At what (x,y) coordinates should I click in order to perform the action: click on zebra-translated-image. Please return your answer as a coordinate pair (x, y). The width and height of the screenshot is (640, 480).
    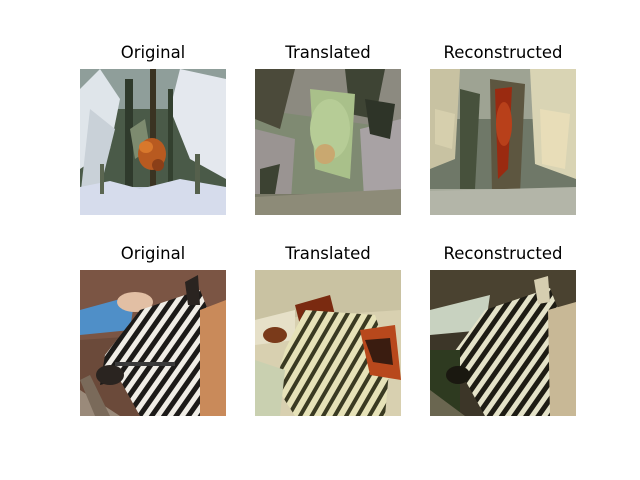
    Looking at the image, I should click on (328, 343).